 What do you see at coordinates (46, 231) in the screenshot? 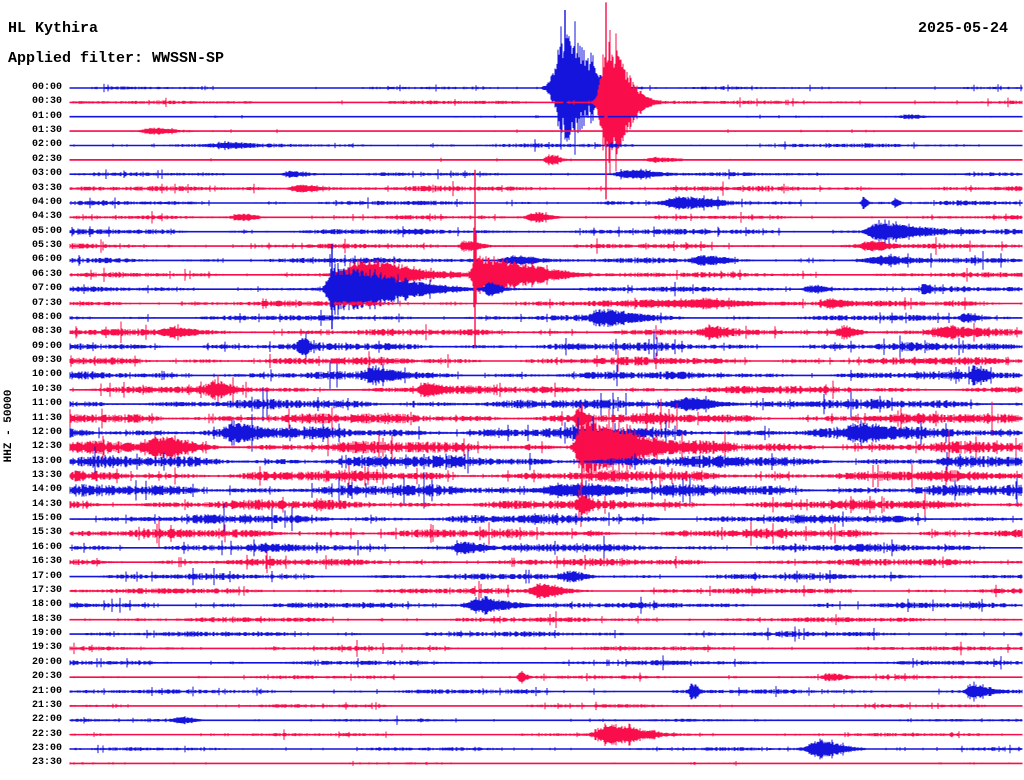
I see `time-label-0500: 05:00` at bounding box center [46, 231].